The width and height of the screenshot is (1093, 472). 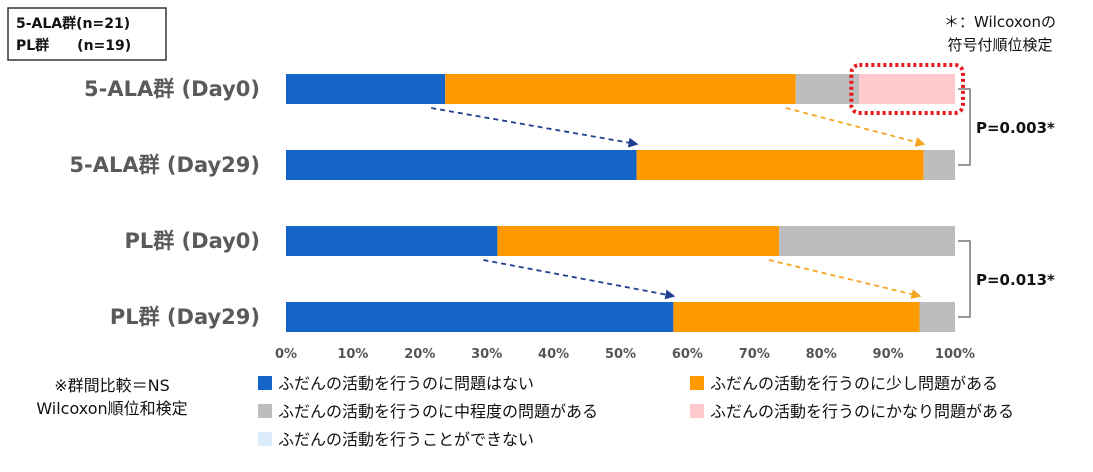 What do you see at coordinates (1006, 203) in the screenshot?
I see `p-value-brackets: P=0.003* P=0.013*` at bounding box center [1006, 203].